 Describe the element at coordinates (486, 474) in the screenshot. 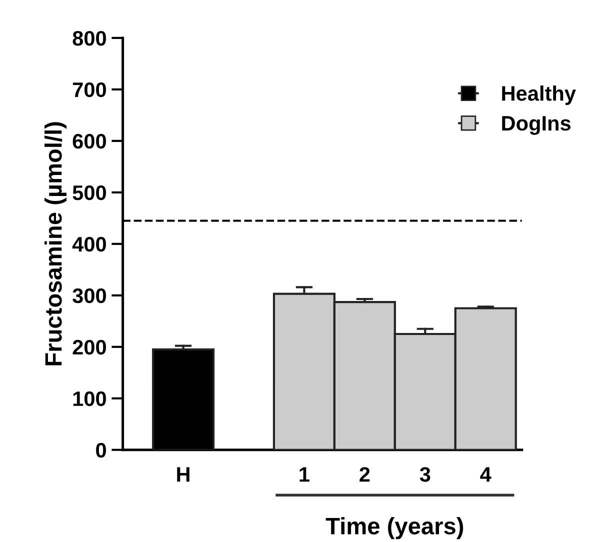

I see `x-tick-label: 4` at that location.